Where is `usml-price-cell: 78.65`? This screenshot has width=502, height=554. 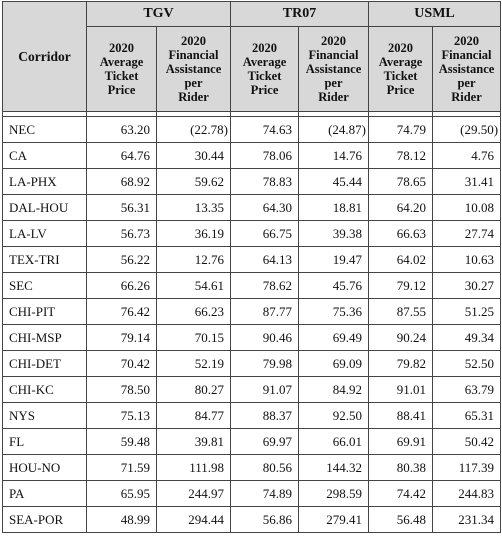 usml-price-cell: 78.65 is located at coordinates (401, 181).